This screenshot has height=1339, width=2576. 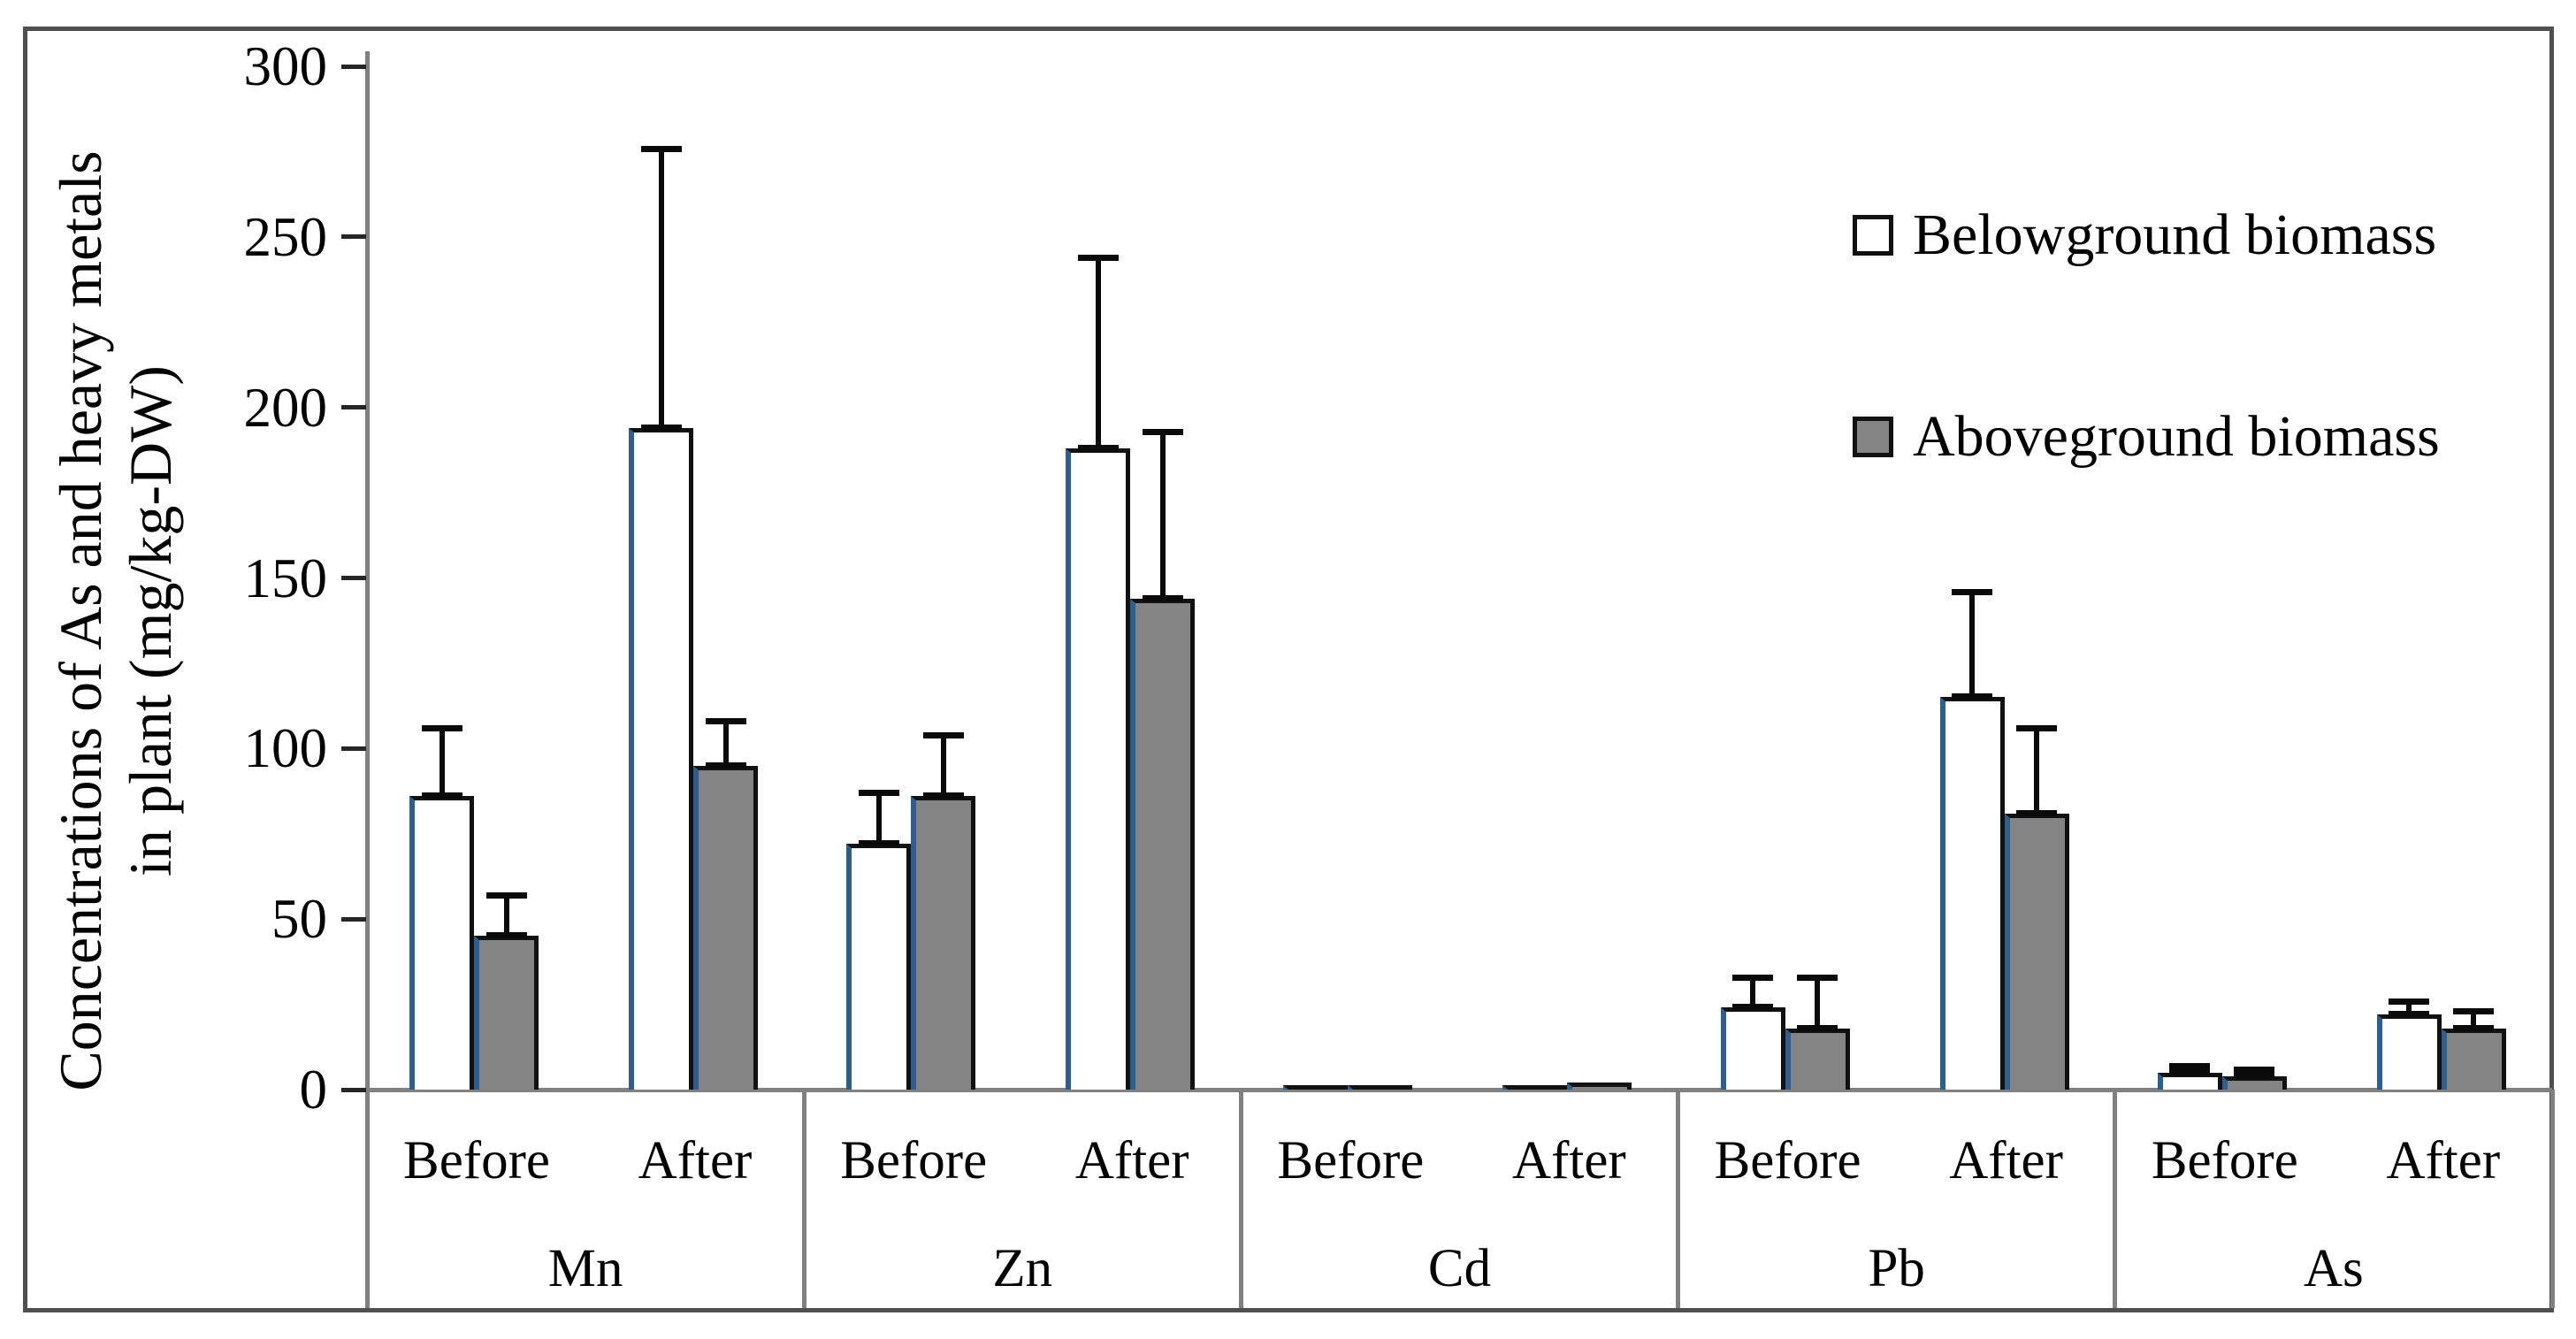 I want to click on error-bar-pb-before-aboveground-cap-bottom, so click(x=1817, y=1027).